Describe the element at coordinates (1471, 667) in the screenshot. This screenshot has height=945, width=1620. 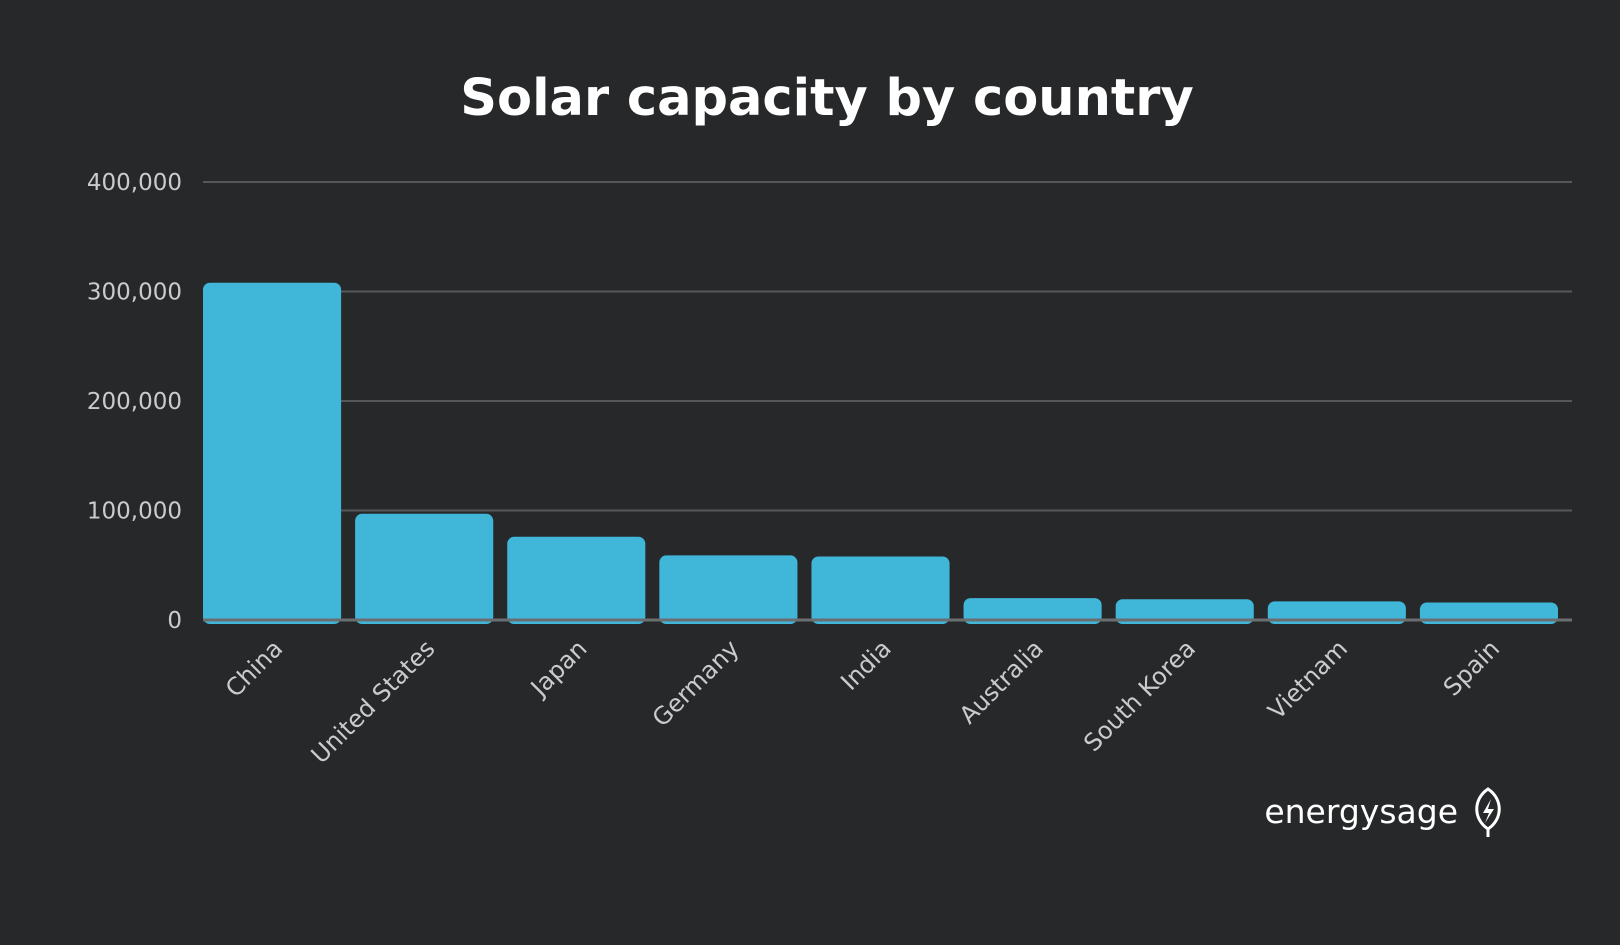
I see `x-tick-label: Spain` at that location.